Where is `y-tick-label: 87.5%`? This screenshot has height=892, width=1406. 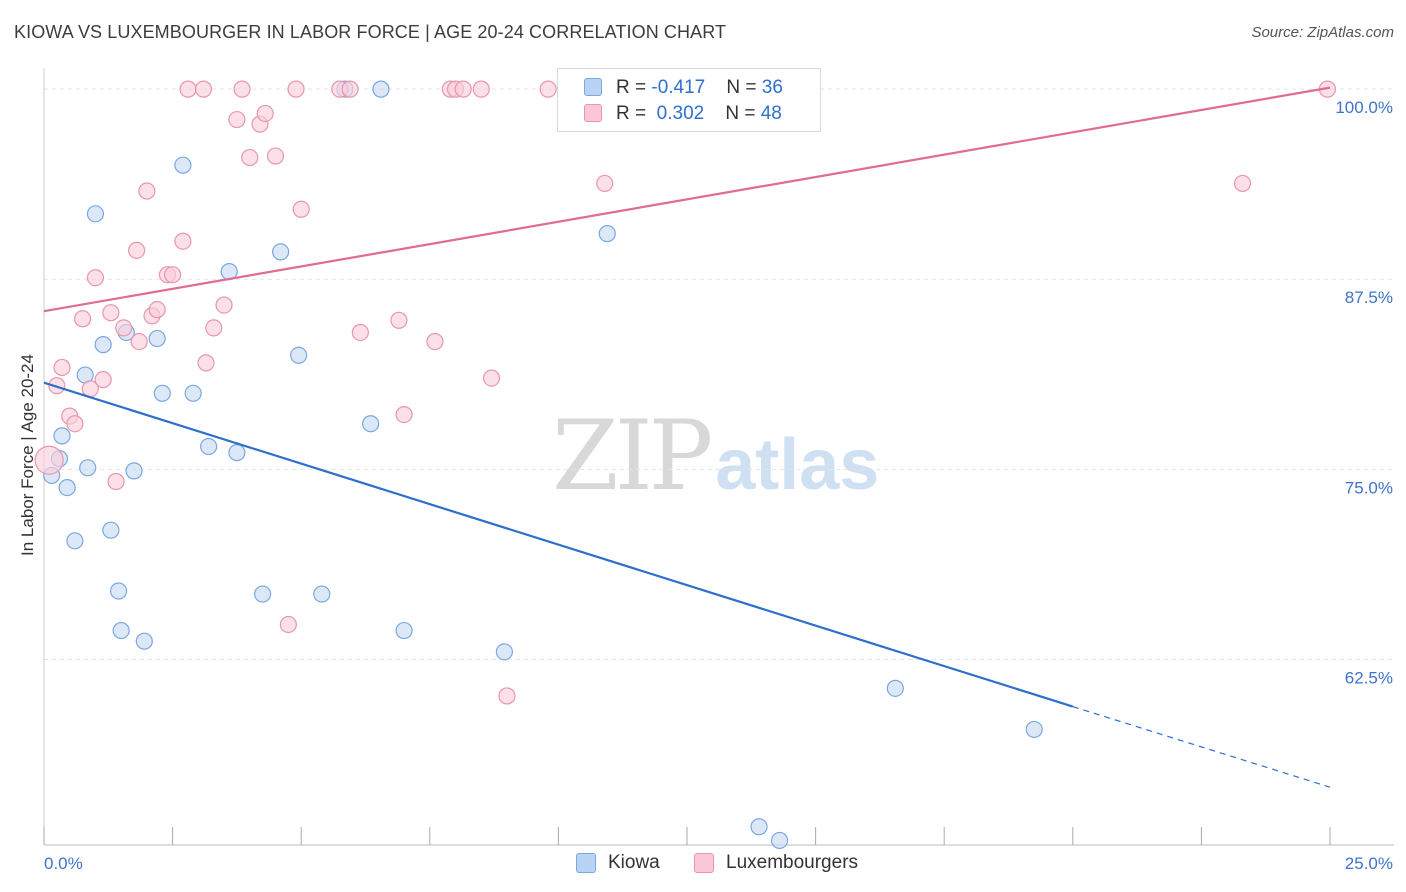 y-tick-label: 87.5% is located at coordinates (1369, 297).